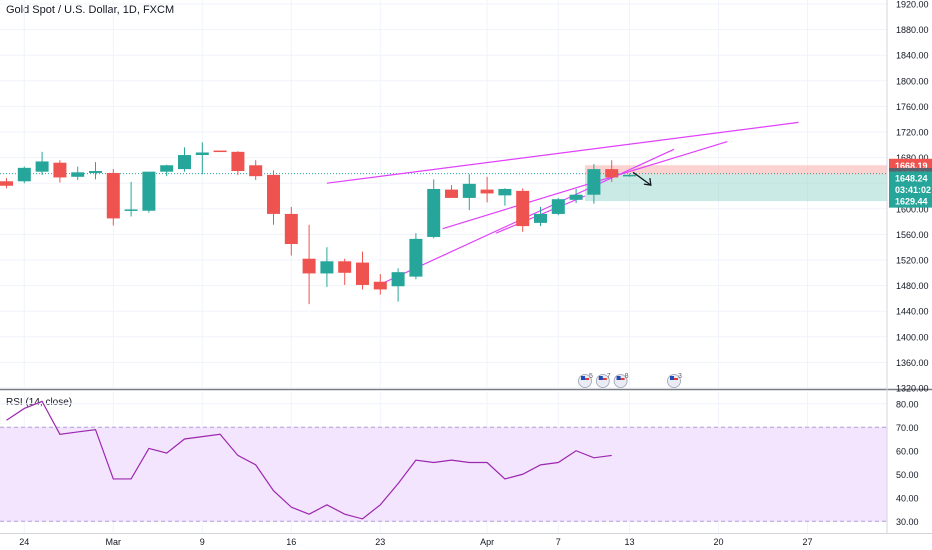 The image size is (932, 550). What do you see at coordinates (114, 542) in the screenshot?
I see `time-tick-label: Mar` at bounding box center [114, 542].